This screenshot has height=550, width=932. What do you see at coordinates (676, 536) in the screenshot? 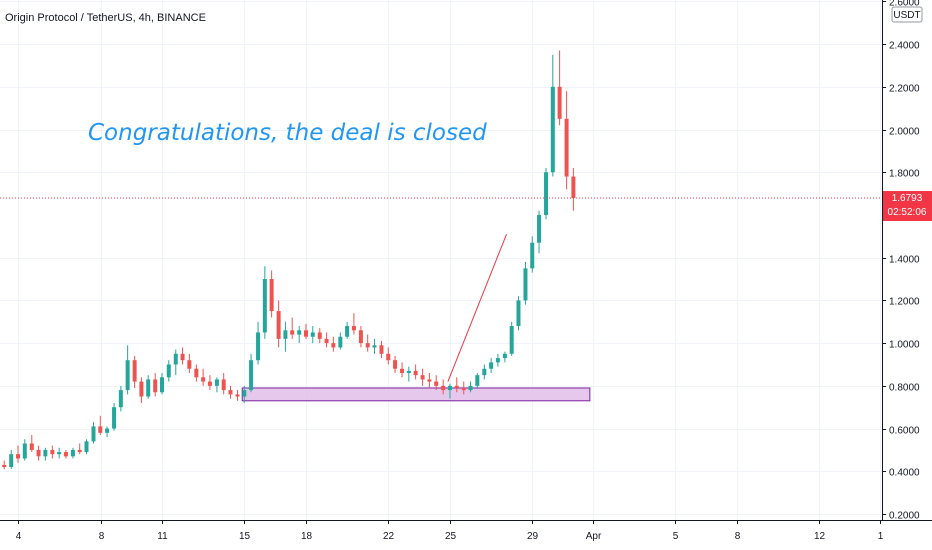
I see `time-tick-label: 5` at bounding box center [676, 536].